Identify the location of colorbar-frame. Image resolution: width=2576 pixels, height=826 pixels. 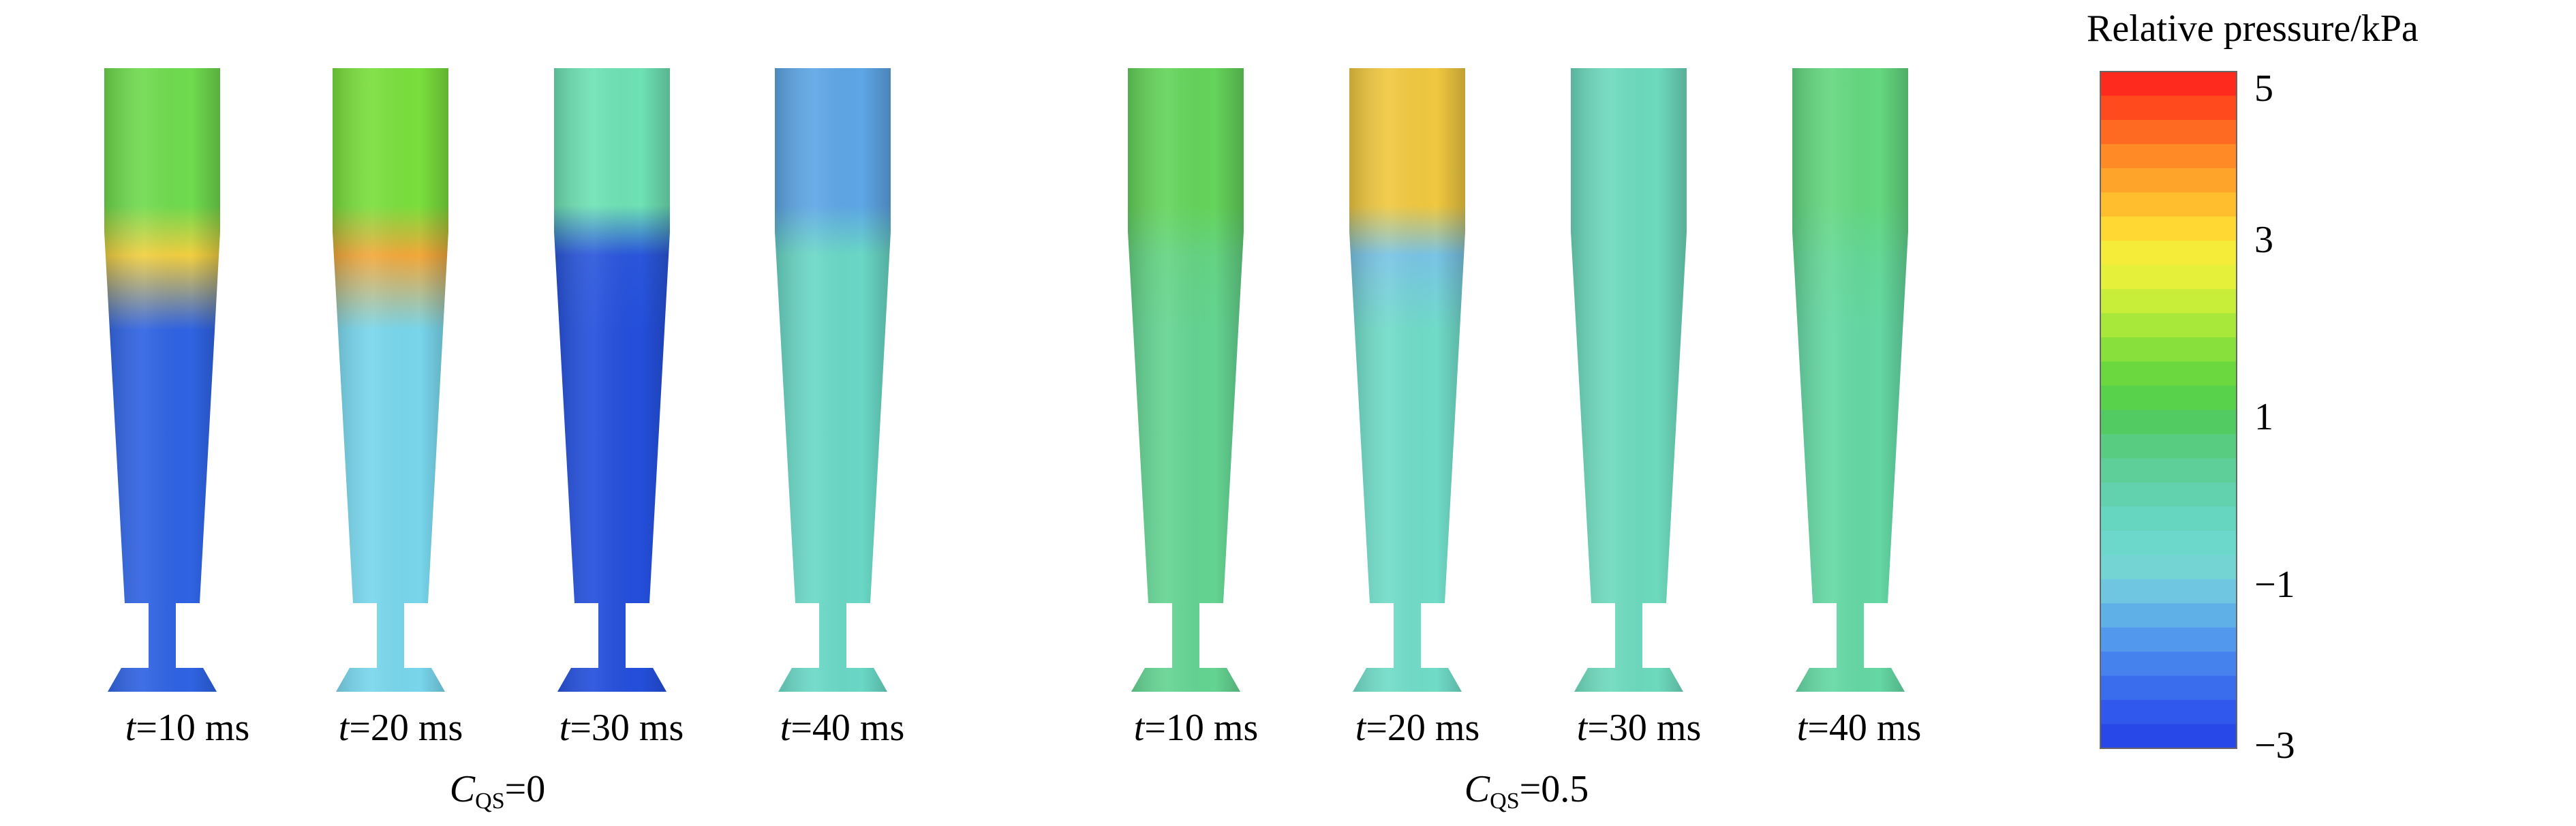
(2168, 410).